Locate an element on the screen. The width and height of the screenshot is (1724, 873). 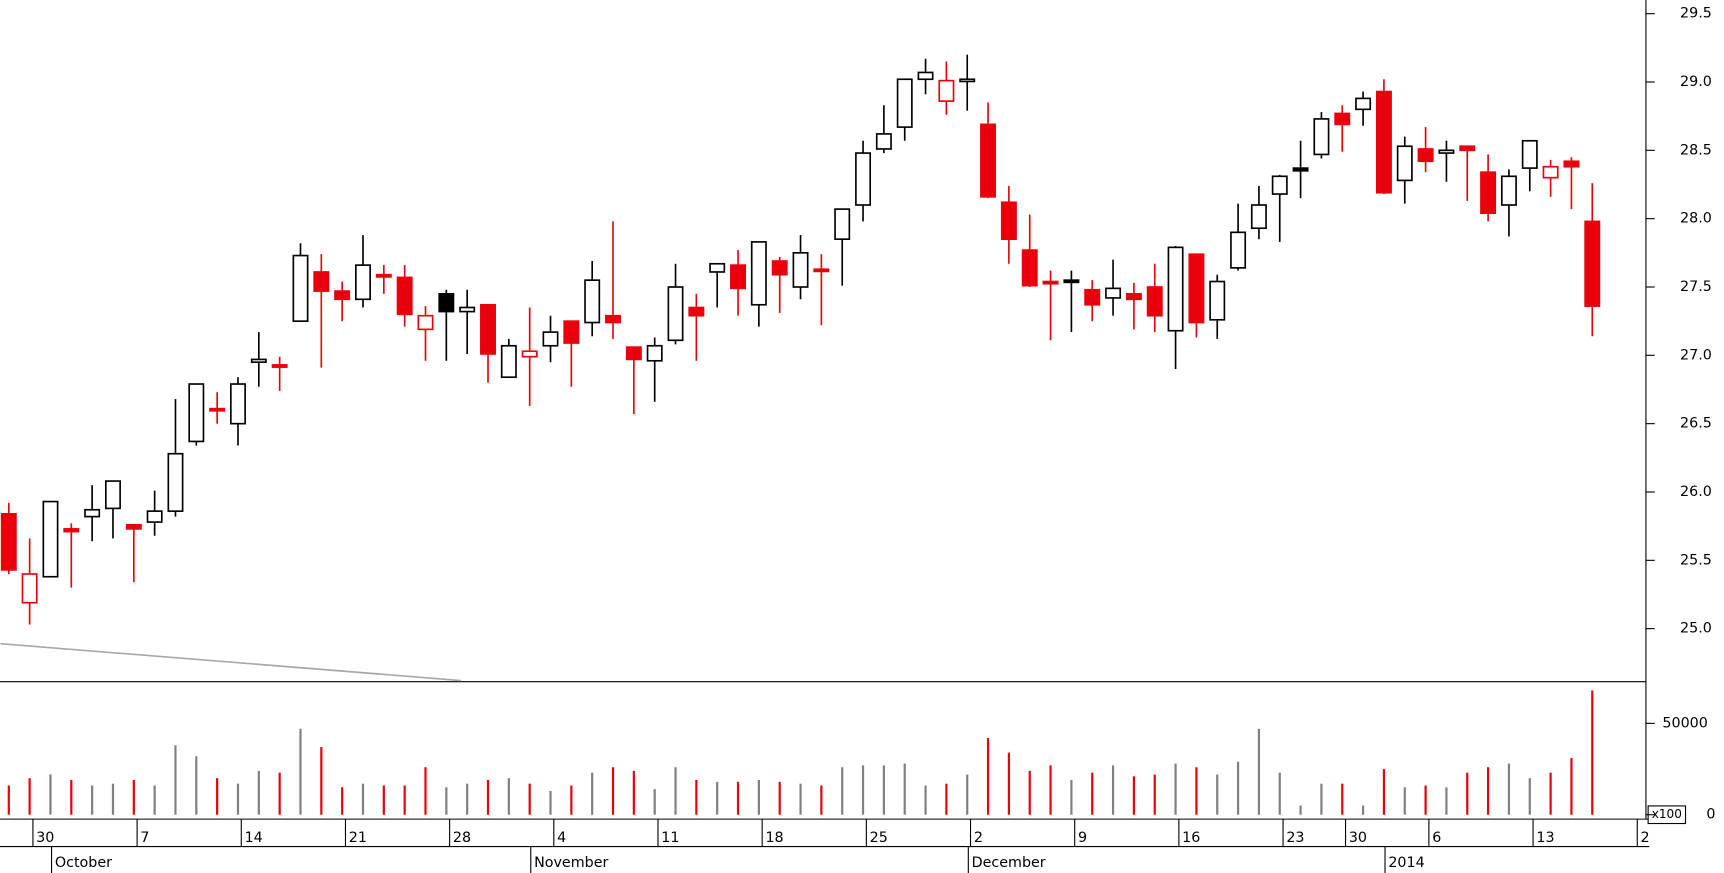
y-tick-label: 25.5 is located at coordinates (1696, 560).